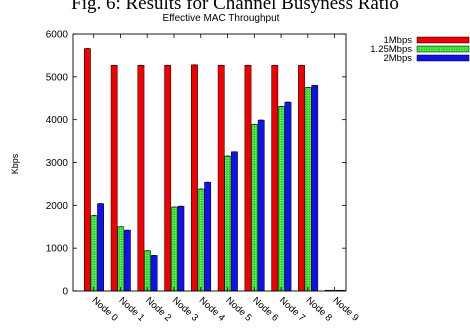 The width and height of the screenshot is (470, 329). I want to click on x-tick-label: Node 2, so click(158, 309).